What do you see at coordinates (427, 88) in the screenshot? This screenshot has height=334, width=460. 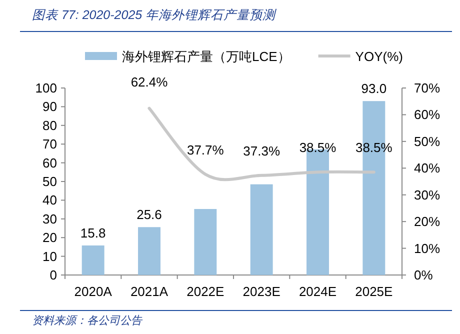 I see `y2-tick-label: 70%` at bounding box center [427, 88].